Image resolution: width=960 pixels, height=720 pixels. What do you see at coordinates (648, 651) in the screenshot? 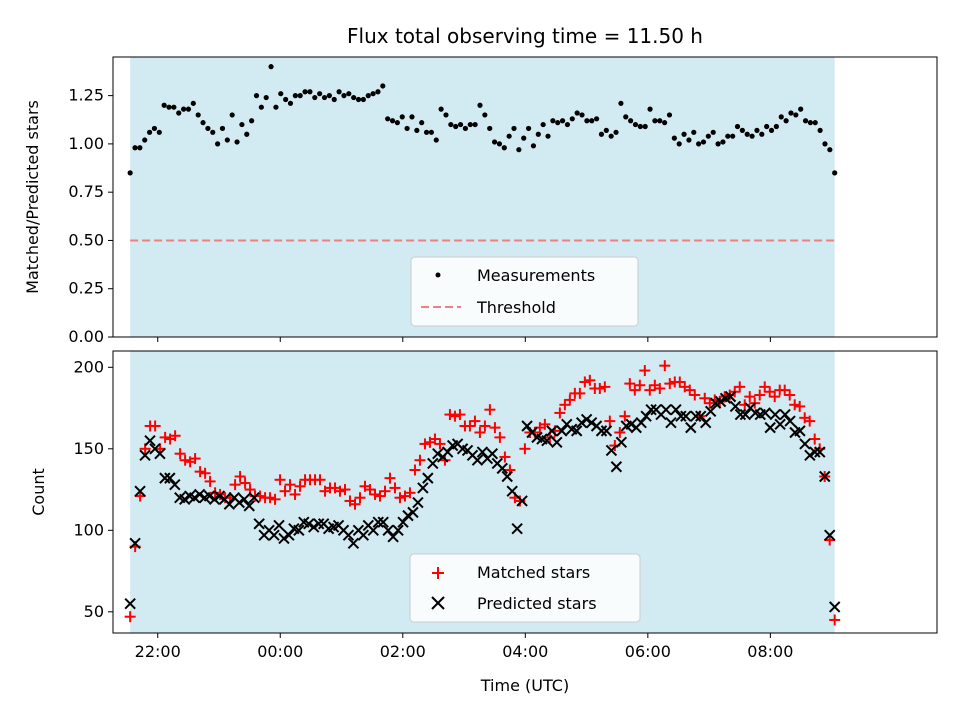
I see `x-tick-label: 06:00` at bounding box center [648, 651].